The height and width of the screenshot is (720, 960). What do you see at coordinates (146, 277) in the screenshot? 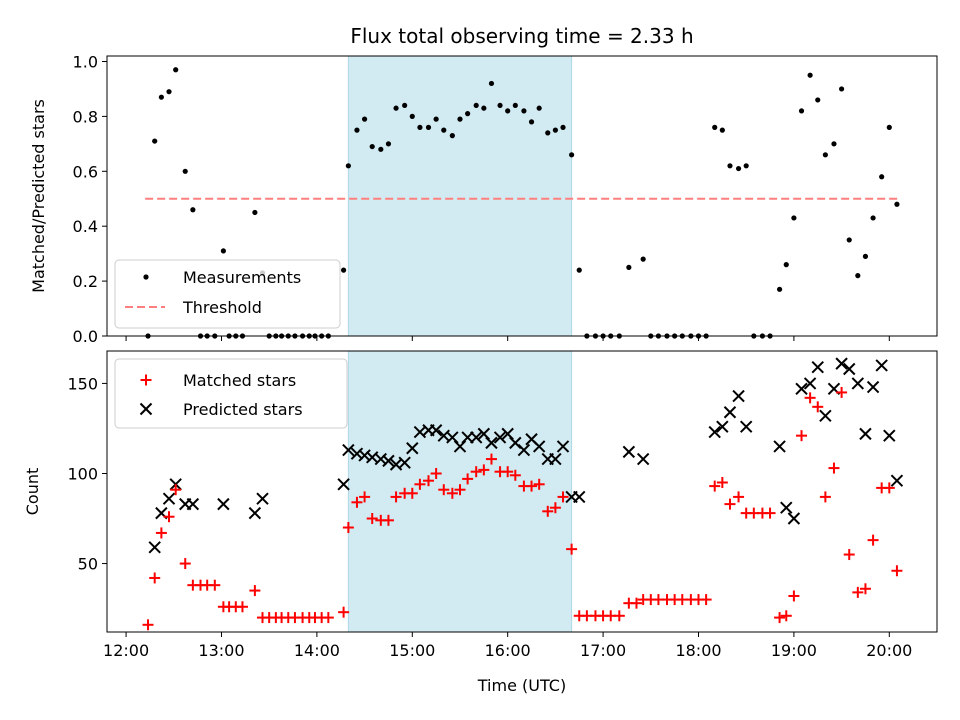
I see `legend-measurements-marker` at bounding box center [146, 277].